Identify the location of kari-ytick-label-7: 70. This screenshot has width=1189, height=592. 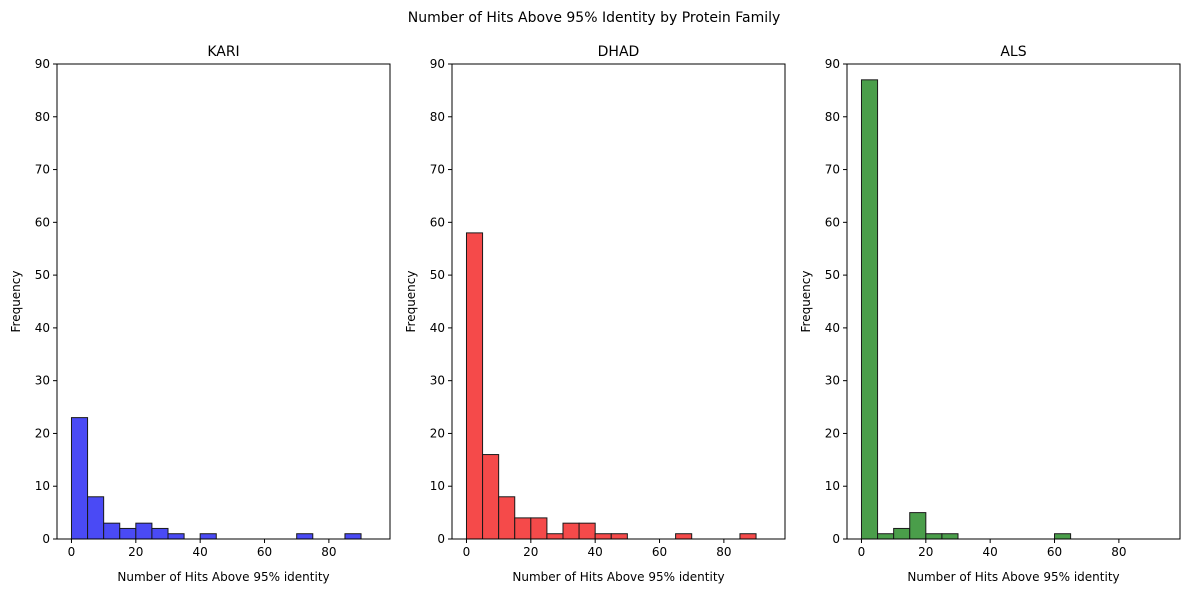
(42, 170).